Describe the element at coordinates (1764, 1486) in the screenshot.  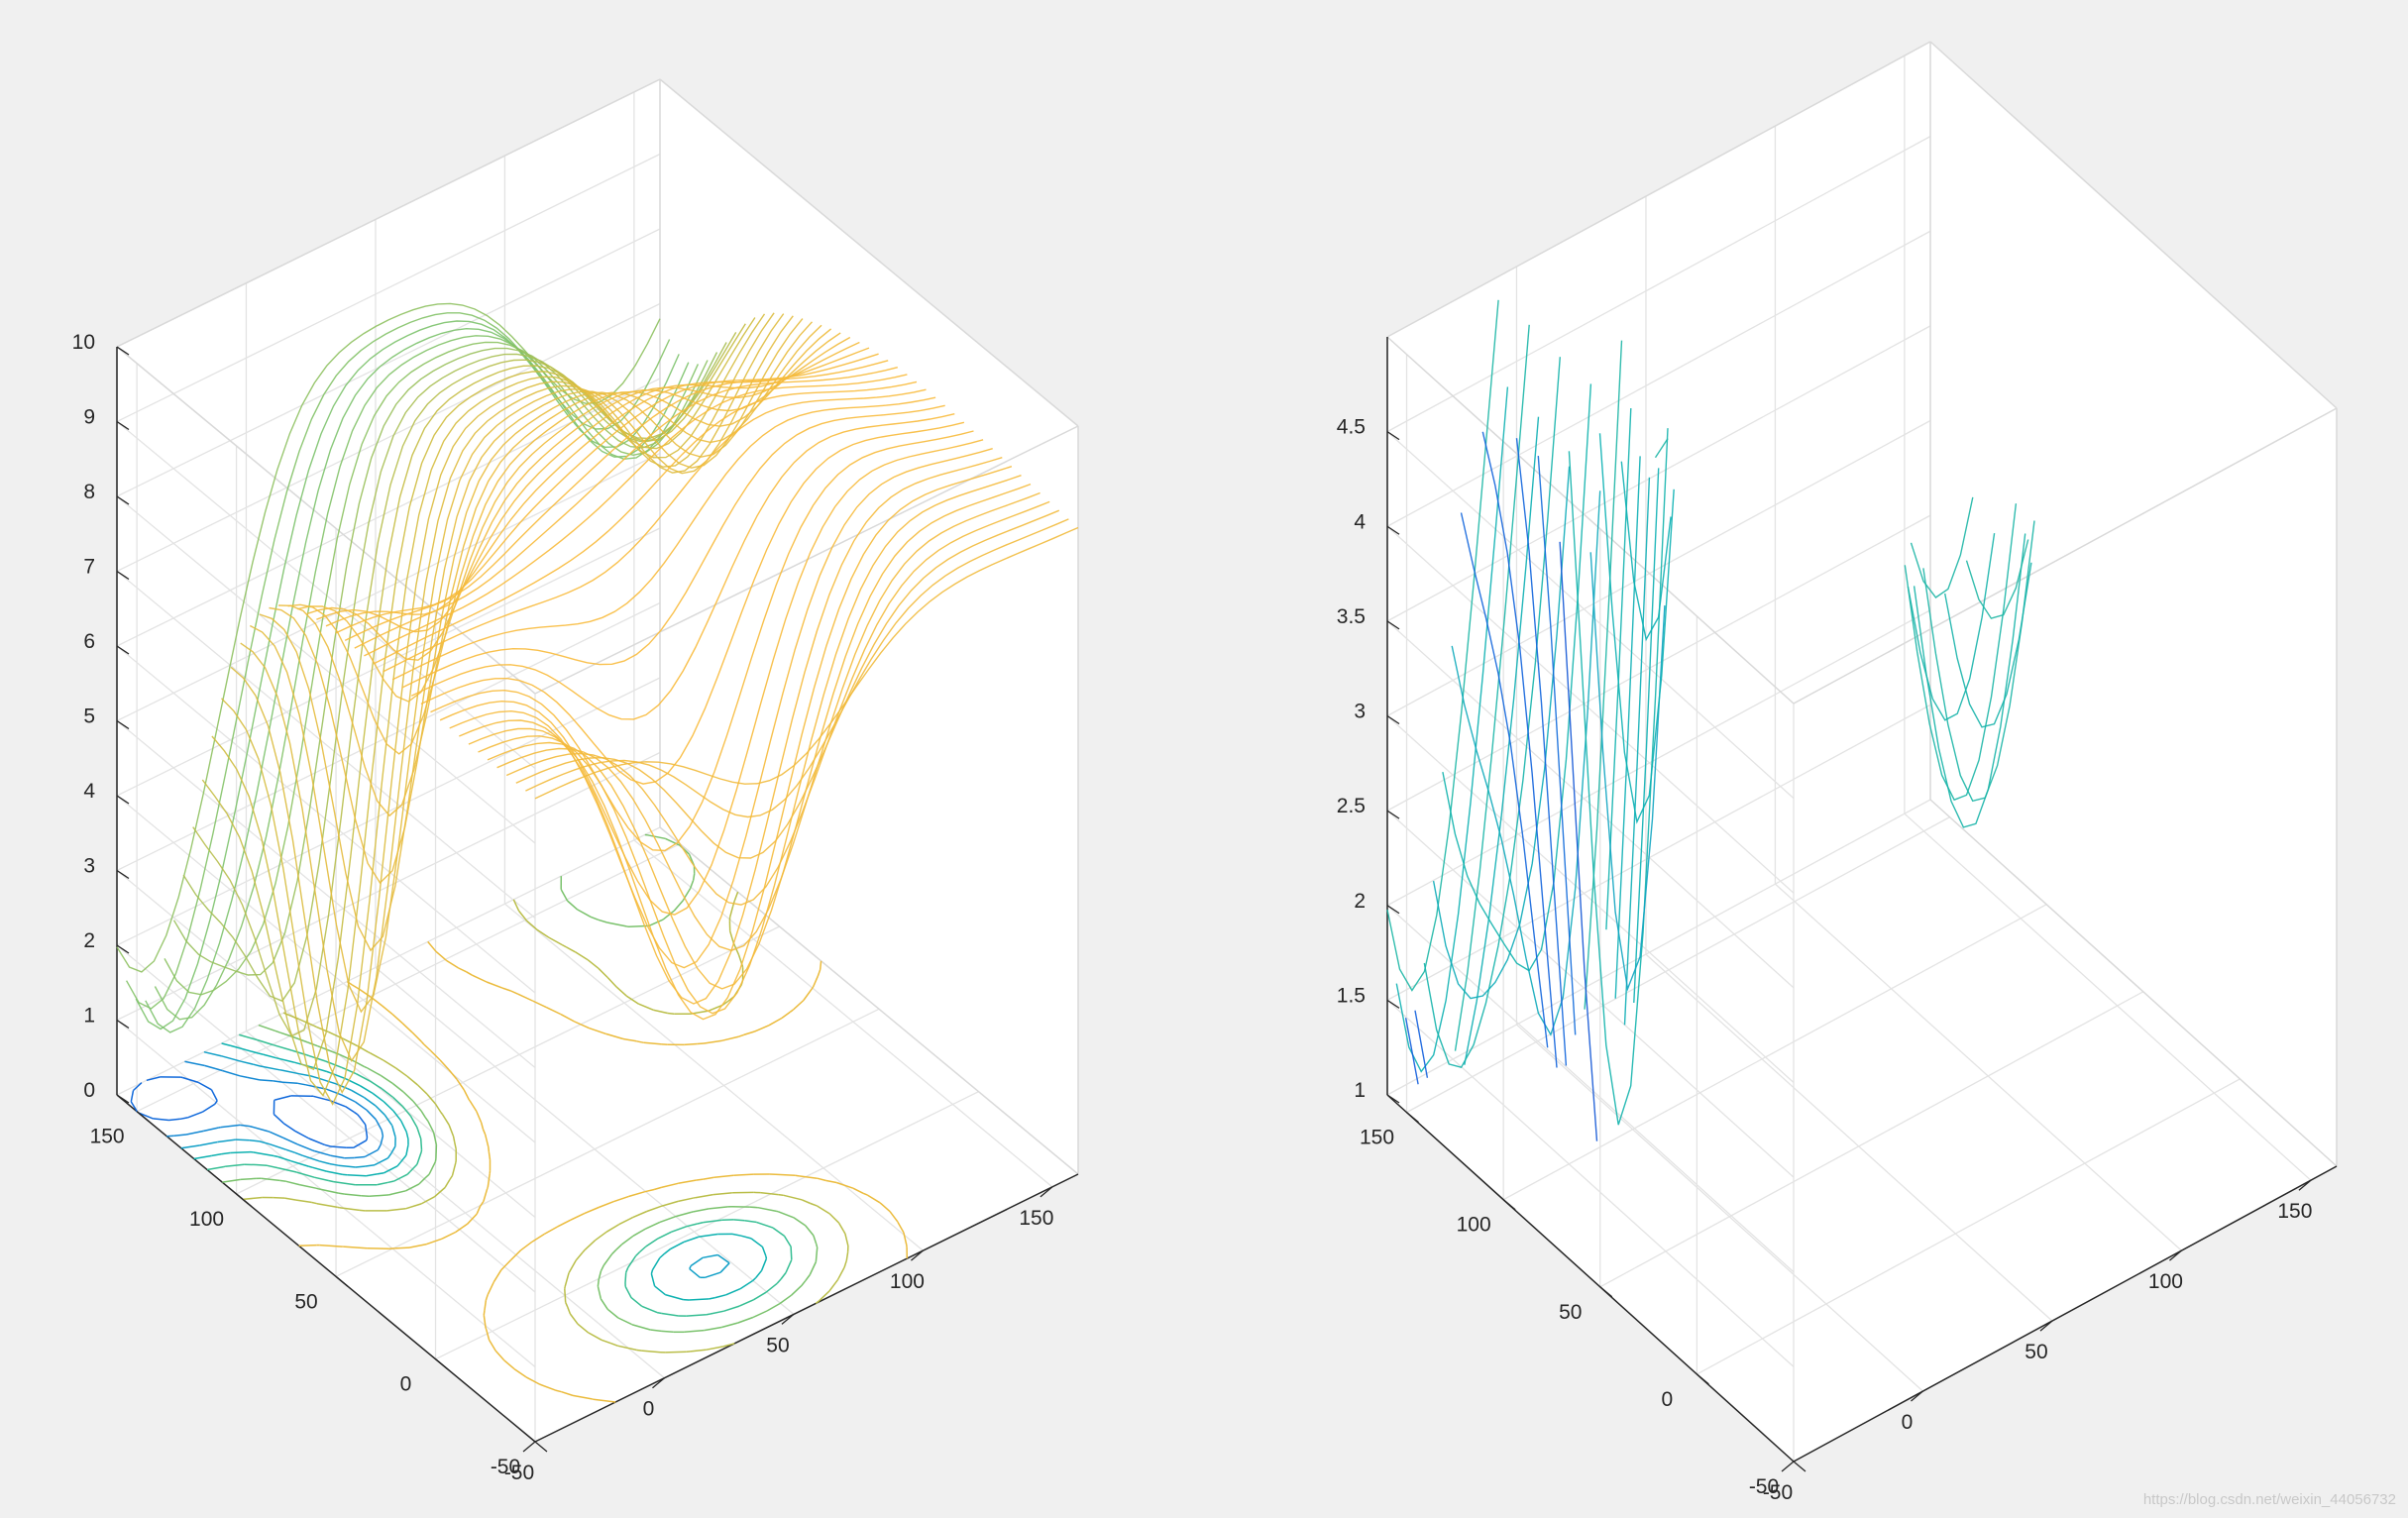
I see `y-tick-label: -50` at that location.